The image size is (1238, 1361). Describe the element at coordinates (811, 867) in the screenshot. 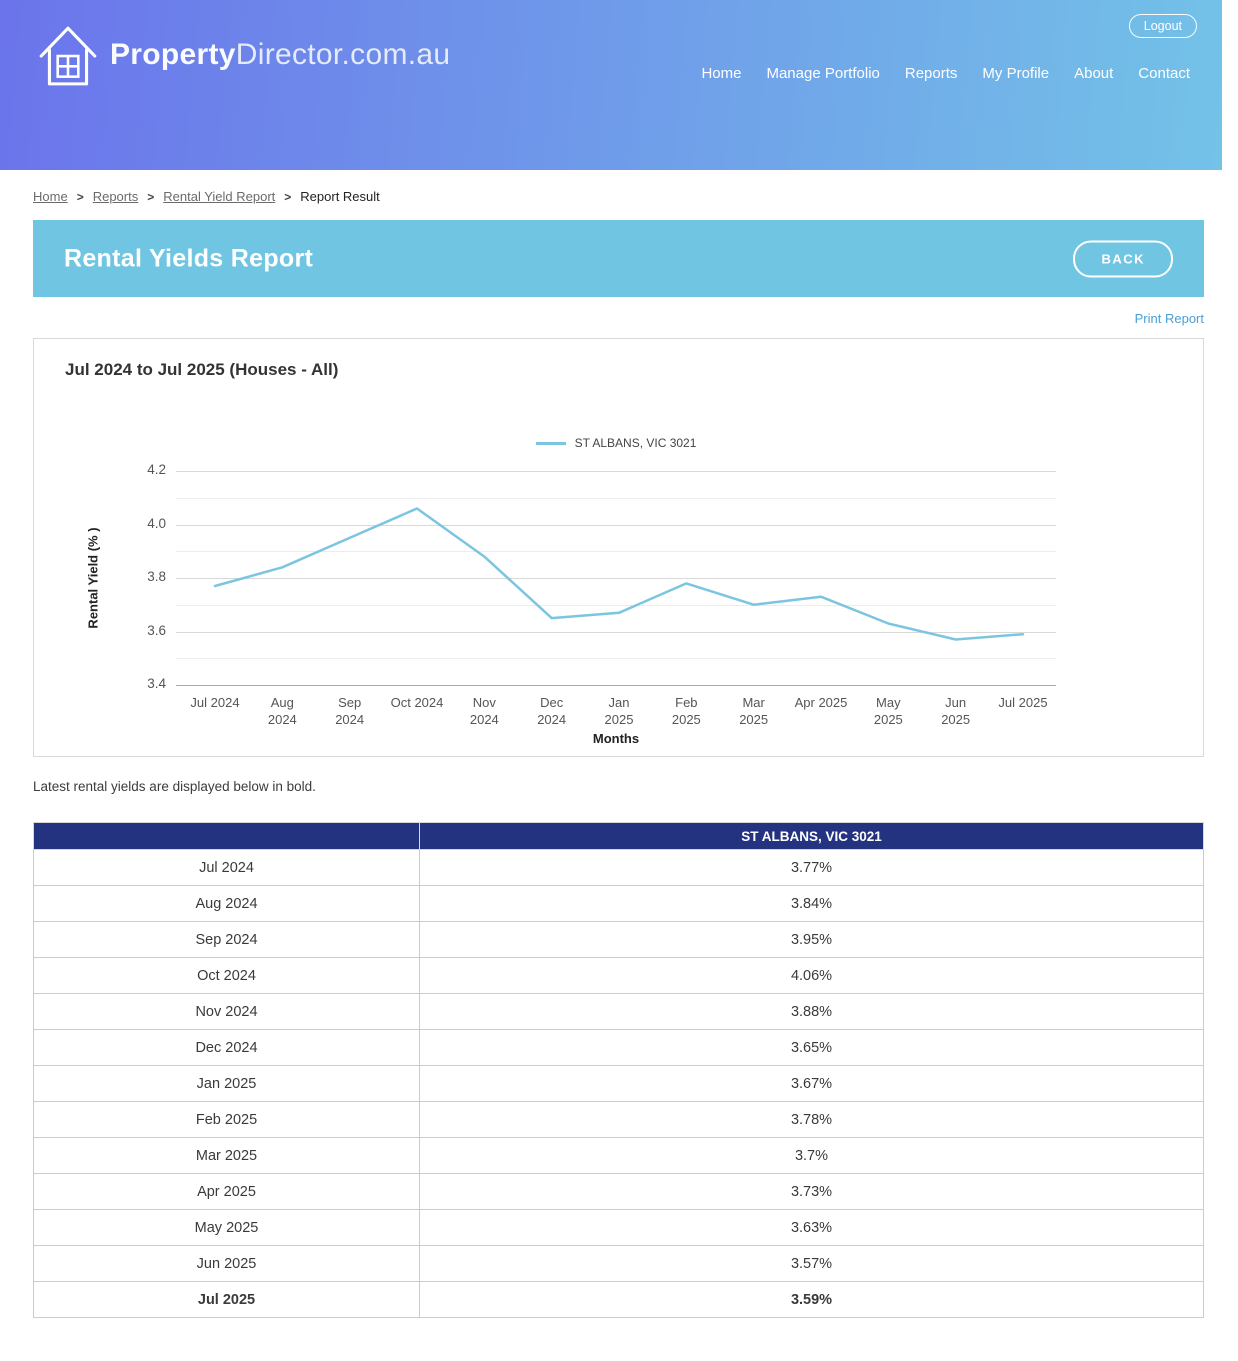

I see `yield-cell: 3.77%` at that location.